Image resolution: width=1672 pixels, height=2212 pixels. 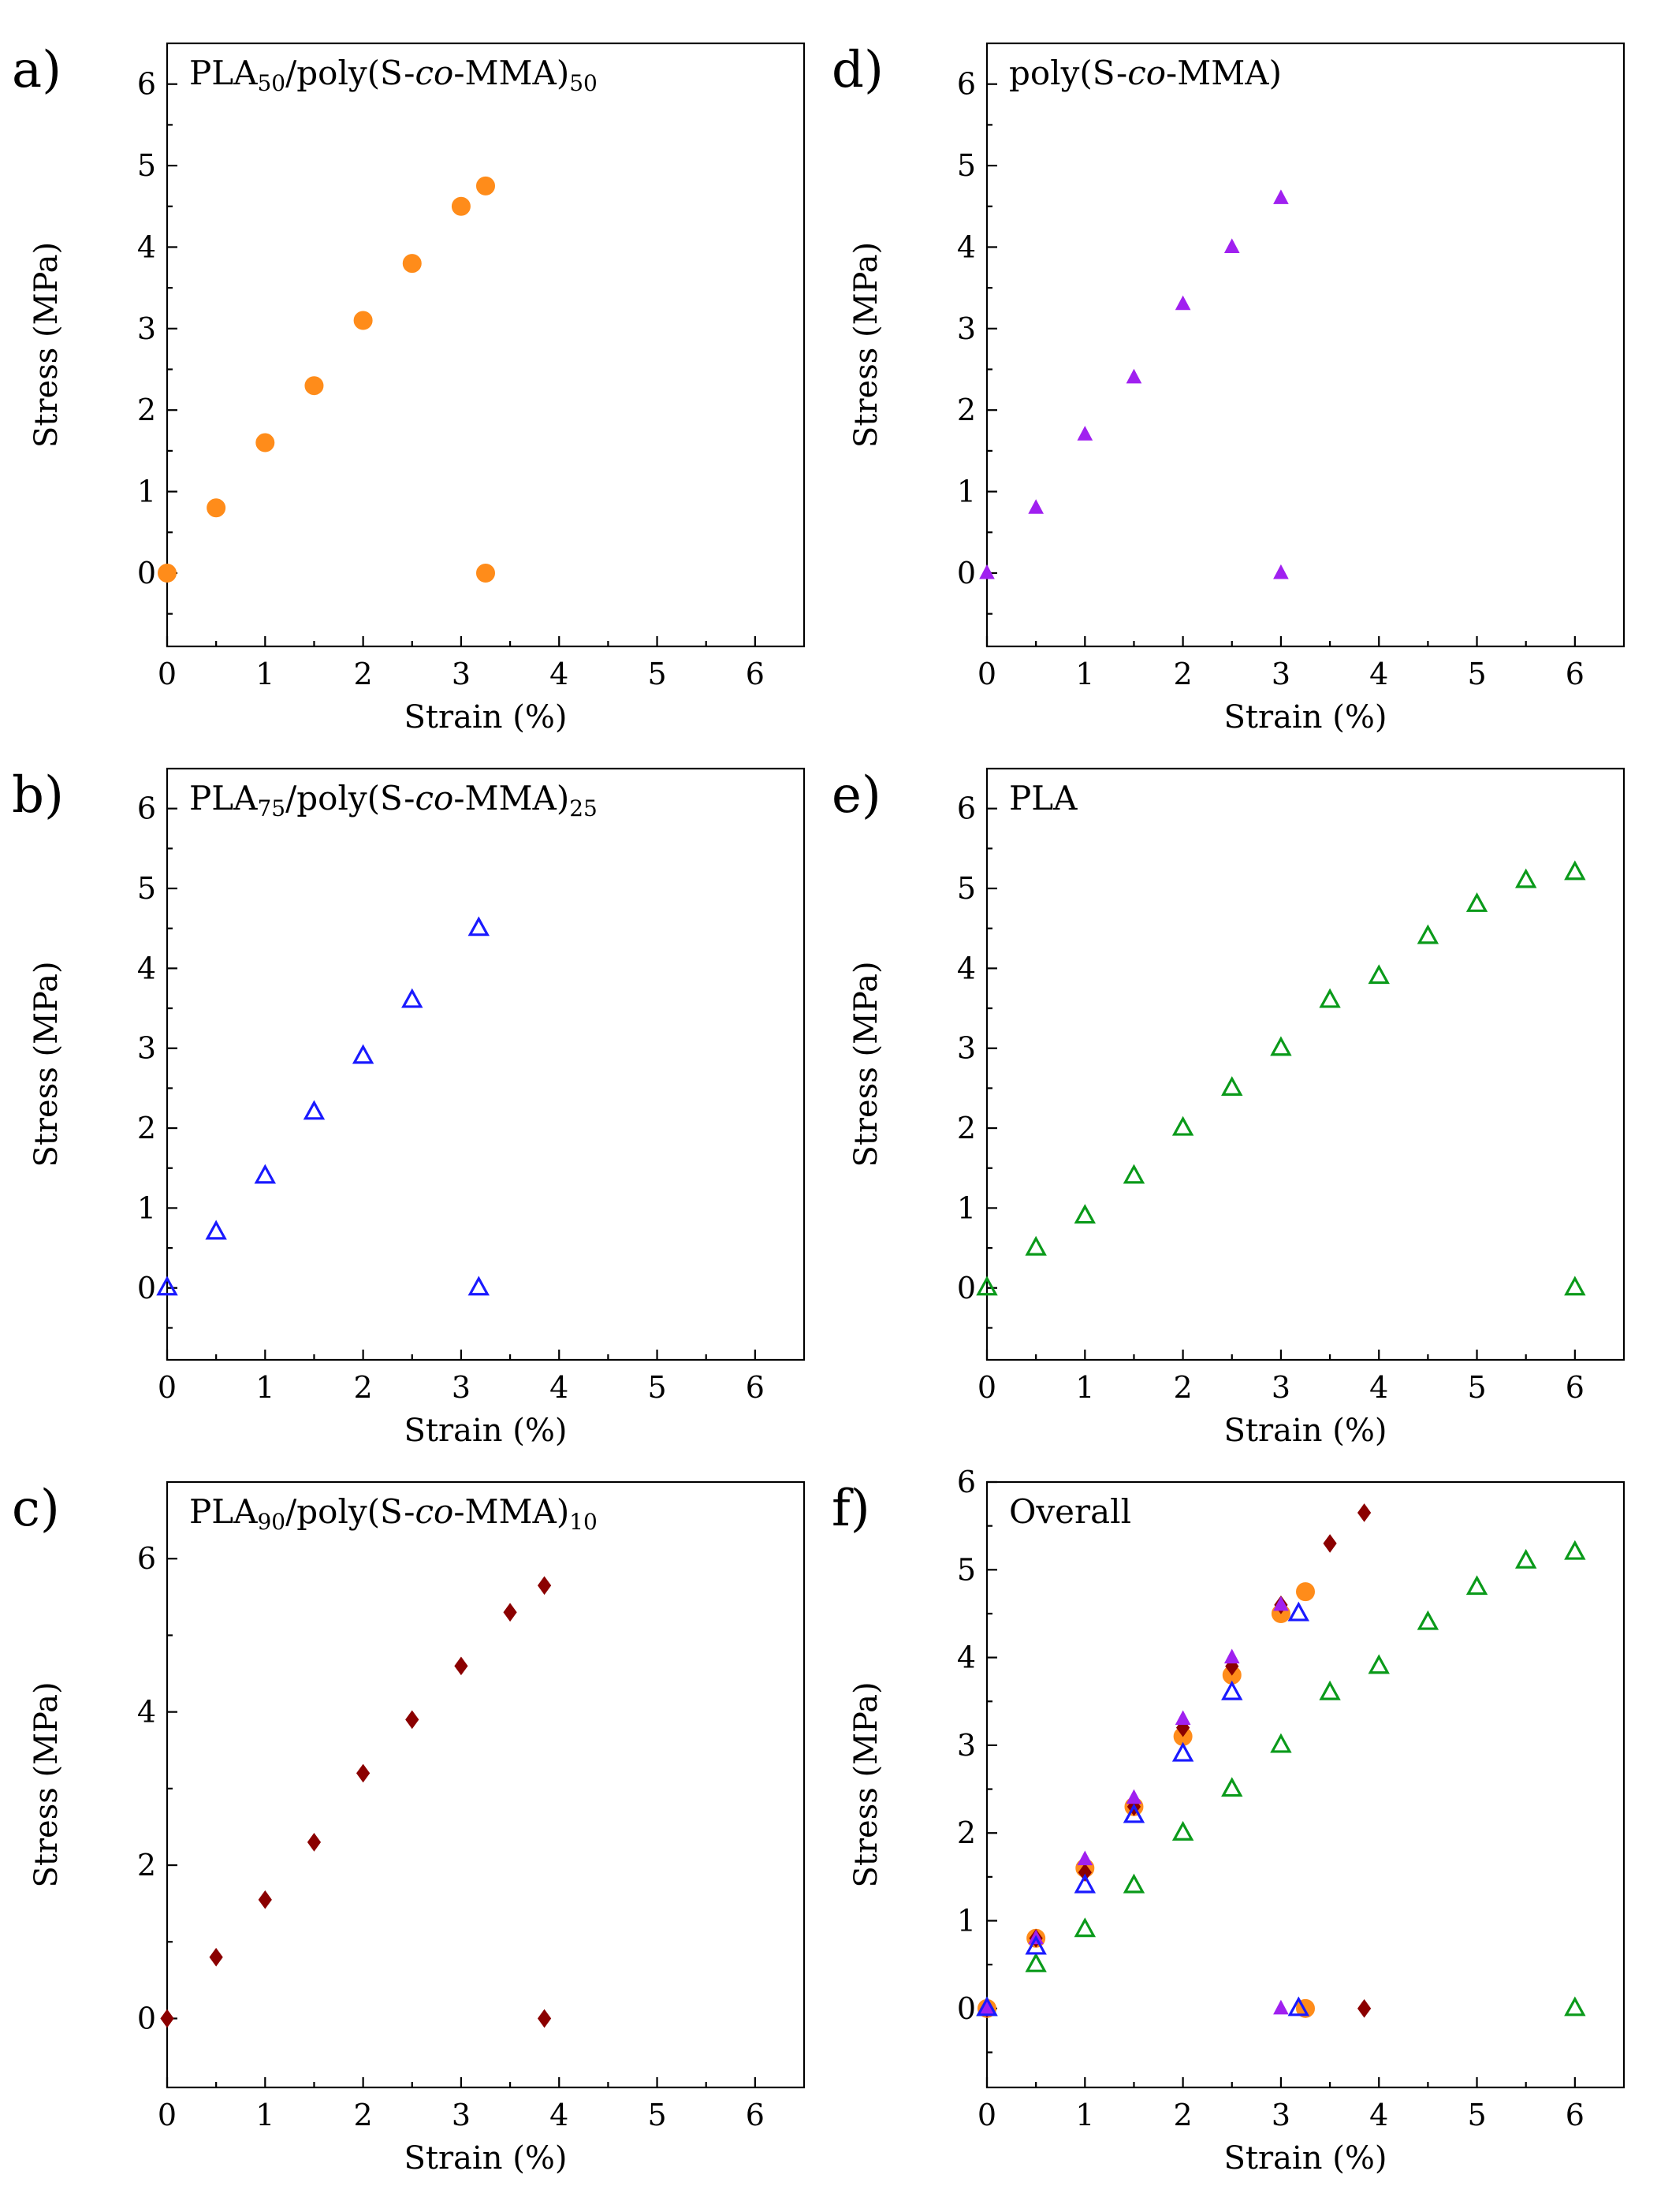 I want to click on panel-label: c), so click(x=36, y=1509).